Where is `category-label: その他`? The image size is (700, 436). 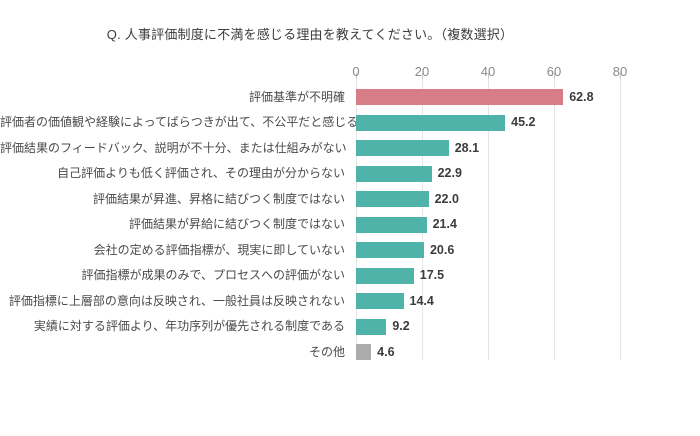
category-label: その他 is located at coordinates (326, 351).